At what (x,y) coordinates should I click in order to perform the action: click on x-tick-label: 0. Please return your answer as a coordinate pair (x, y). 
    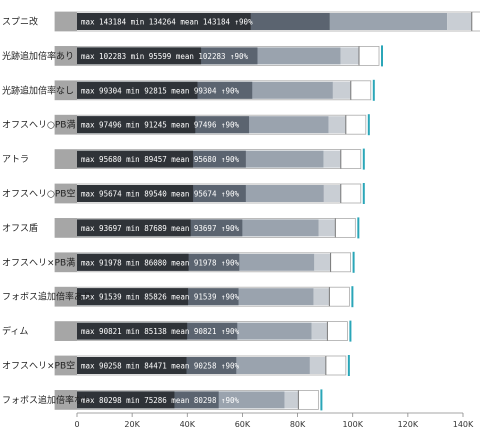
    Looking at the image, I should click on (76, 424).